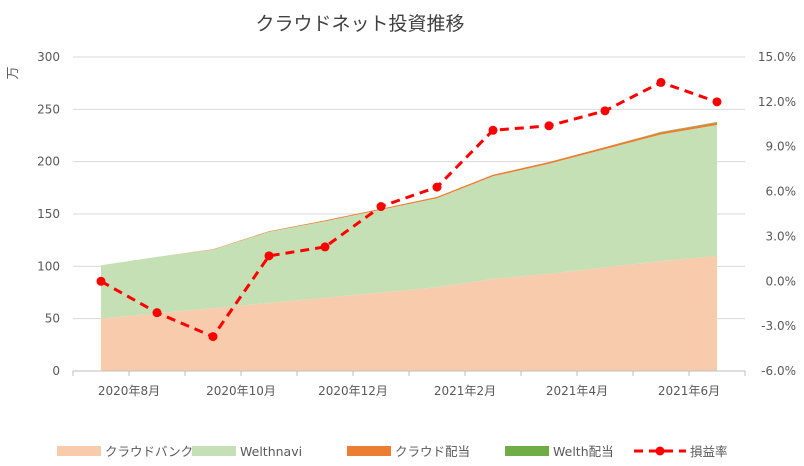 The width and height of the screenshot is (804, 466). I want to click on chart-title: クラウドネット投資推移, so click(359, 24).